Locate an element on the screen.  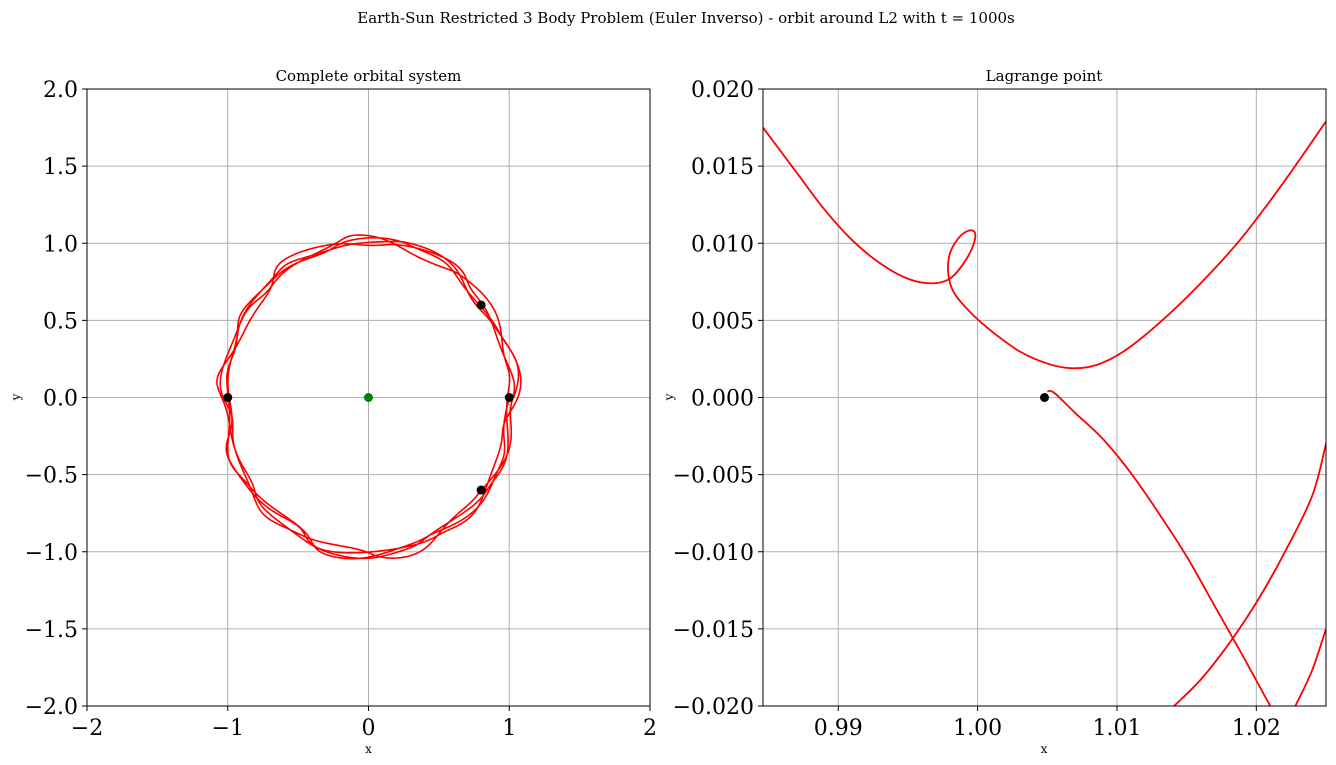
lagrange-point-ytick-label: −0.010 is located at coordinates (713, 553).